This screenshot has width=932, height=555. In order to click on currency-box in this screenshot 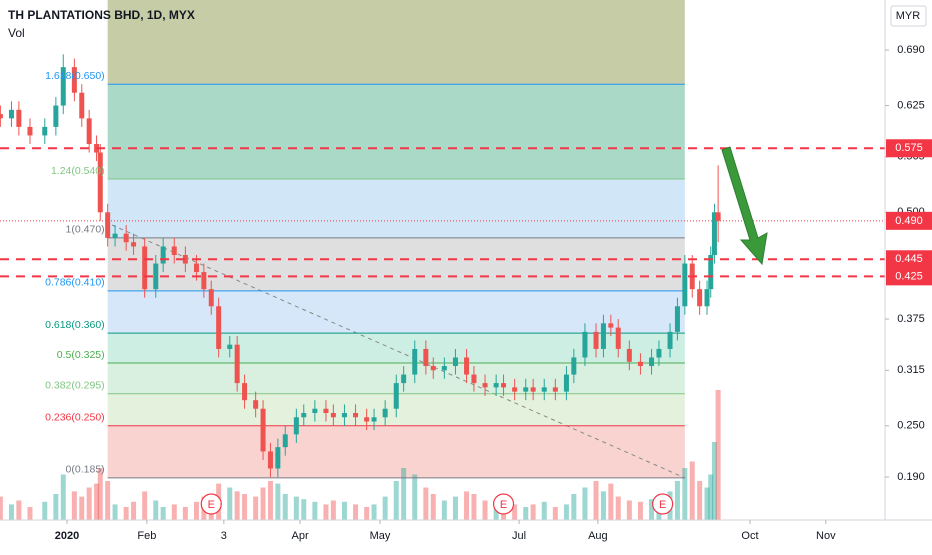, I will do `click(908, 16)`.